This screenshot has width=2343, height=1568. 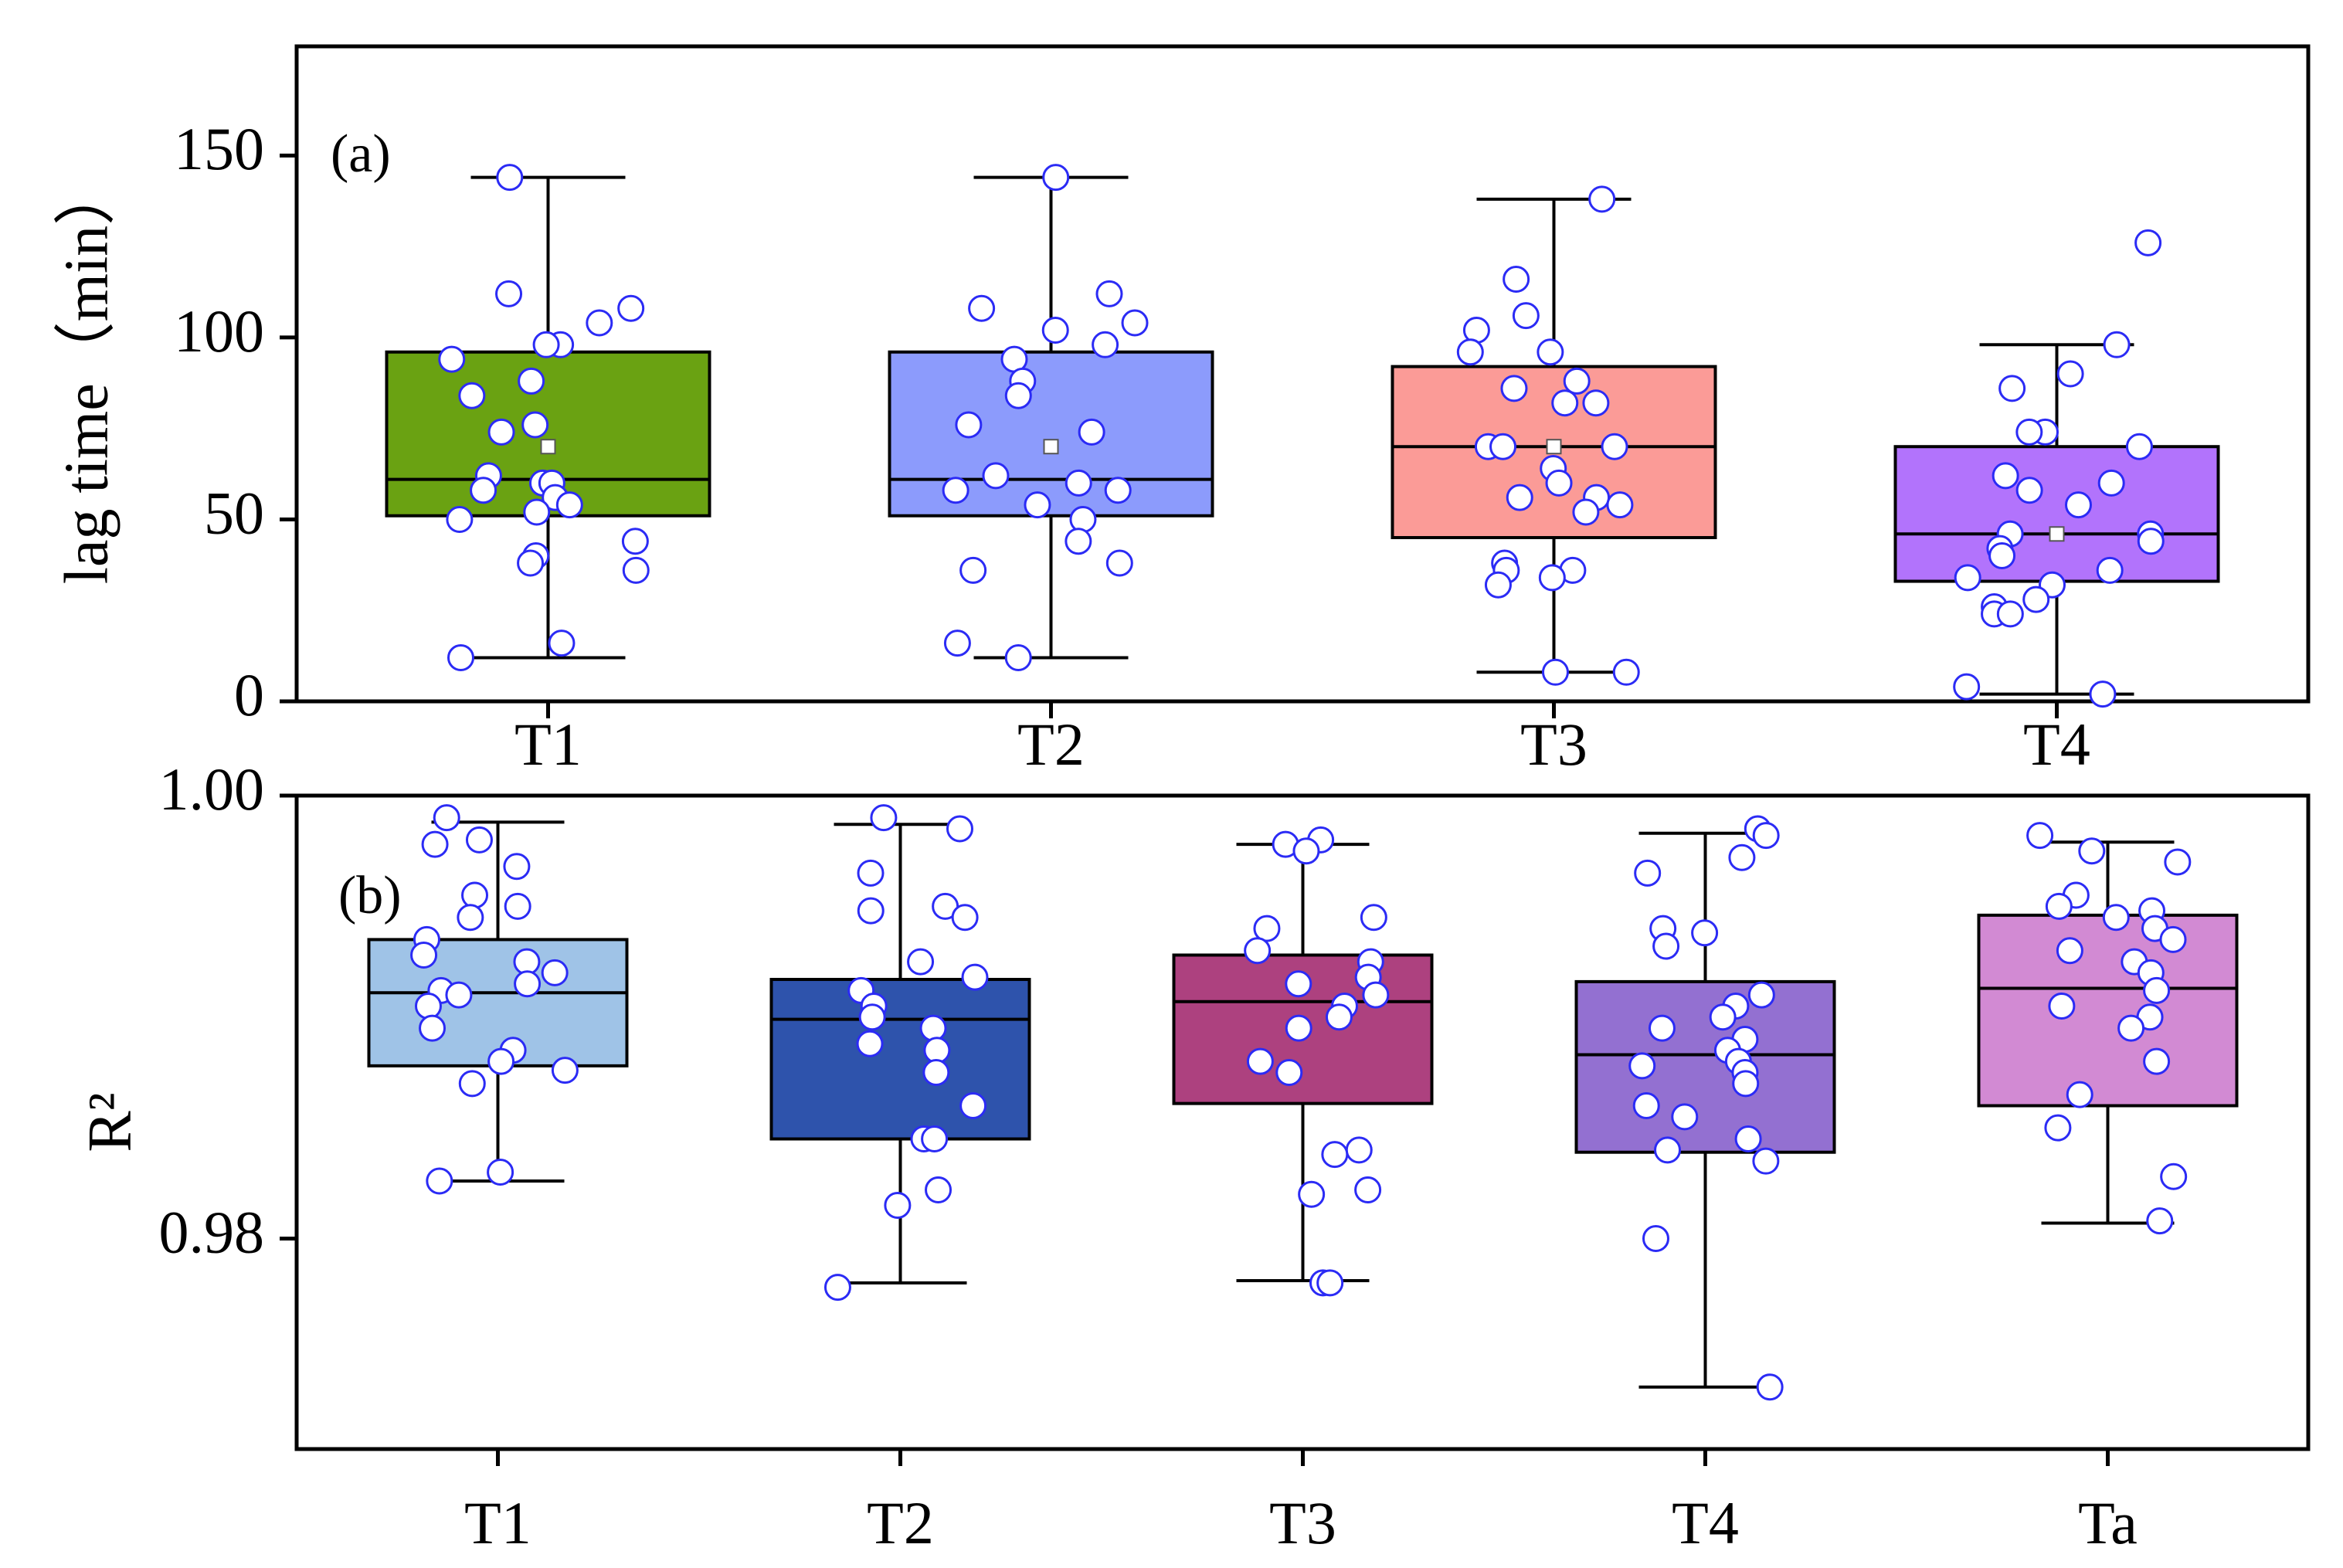 What do you see at coordinates (87, 374) in the screenshot?
I see `y-axis-title: lag time（min）` at bounding box center [87, 374].